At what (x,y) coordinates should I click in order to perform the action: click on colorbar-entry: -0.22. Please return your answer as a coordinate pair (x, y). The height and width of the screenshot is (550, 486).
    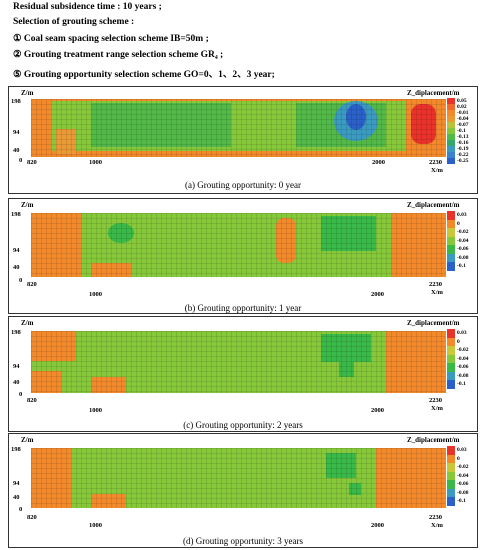
    Looking at the image, I should click on (457, 155).